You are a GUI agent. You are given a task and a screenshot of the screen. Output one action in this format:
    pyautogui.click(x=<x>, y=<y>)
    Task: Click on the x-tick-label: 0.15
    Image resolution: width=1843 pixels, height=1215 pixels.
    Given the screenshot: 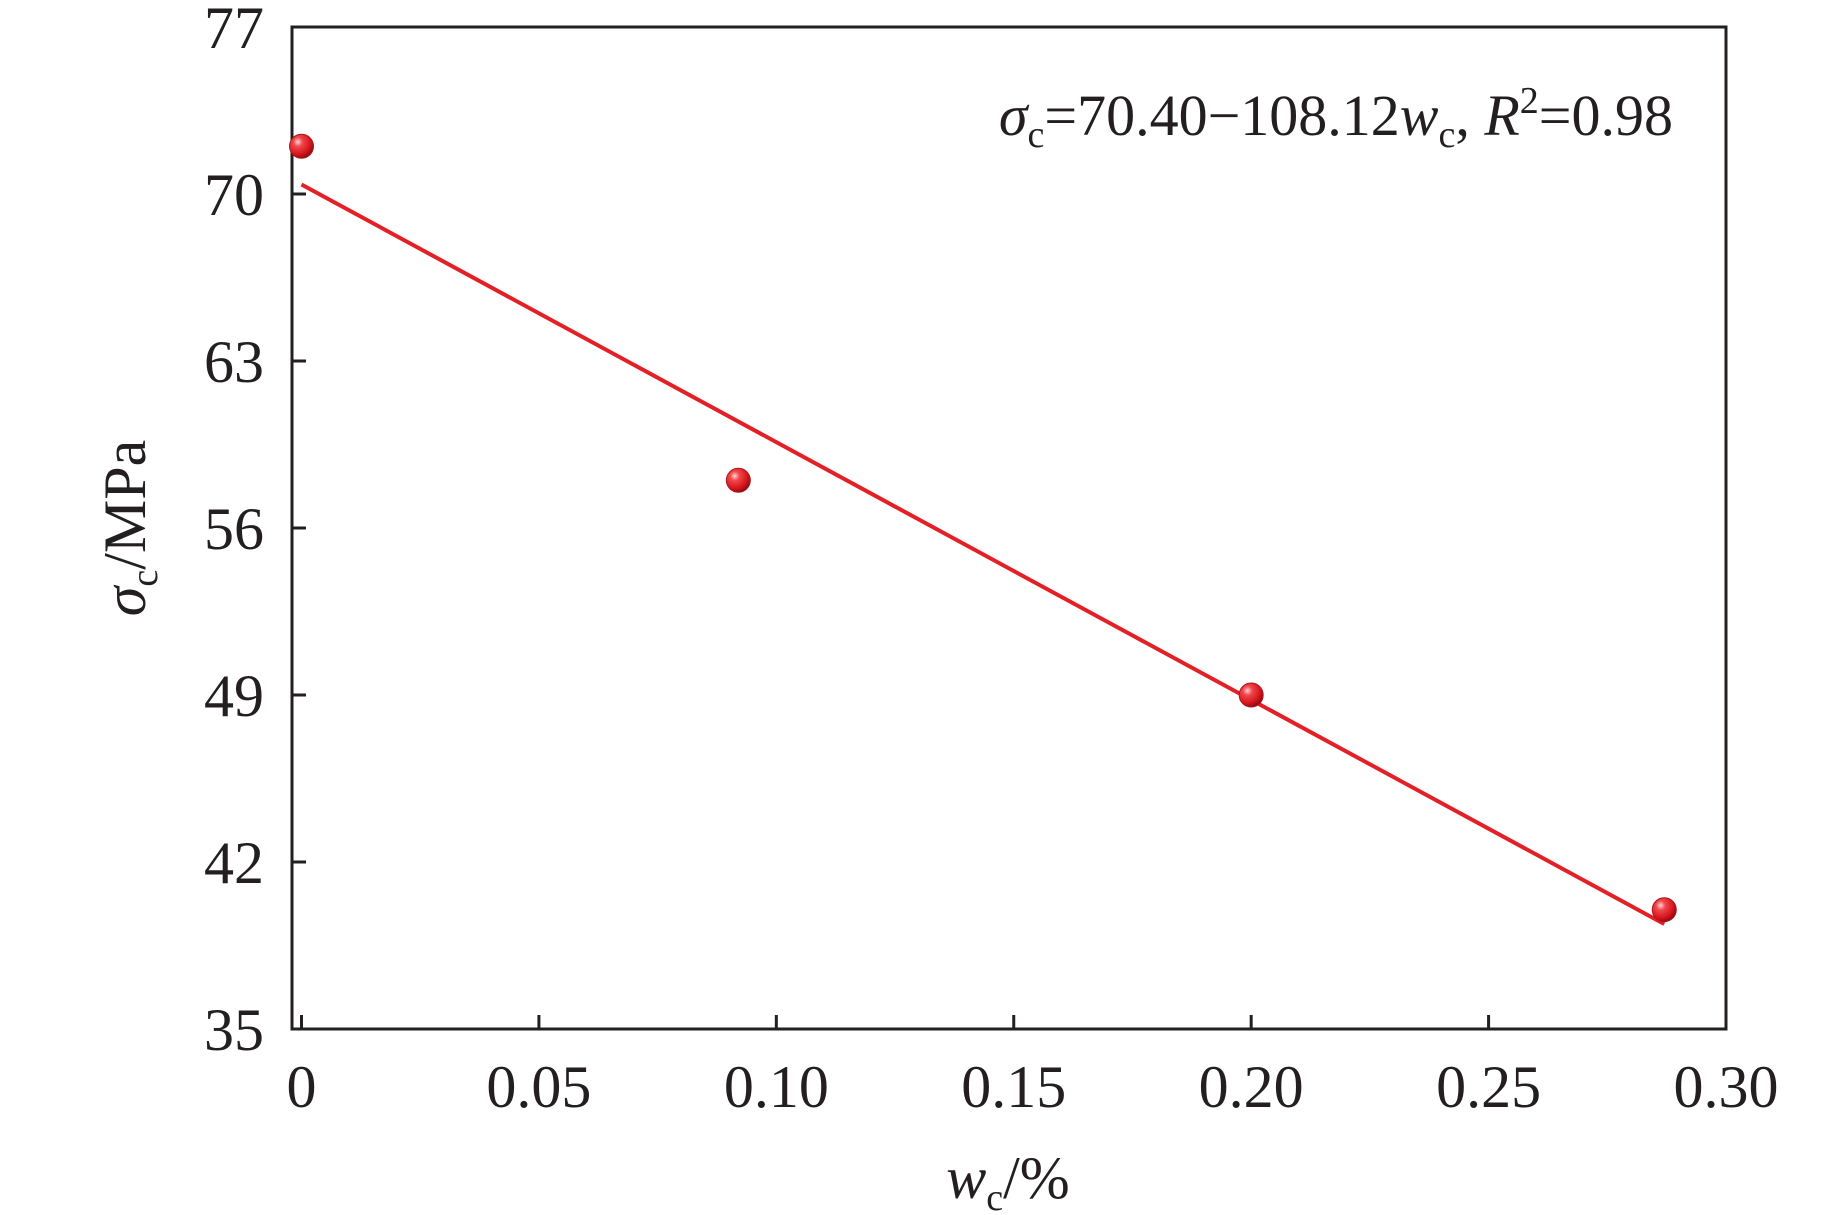 What is the action you would take?
    pyautogui.click(x=1013, y=1087)
    